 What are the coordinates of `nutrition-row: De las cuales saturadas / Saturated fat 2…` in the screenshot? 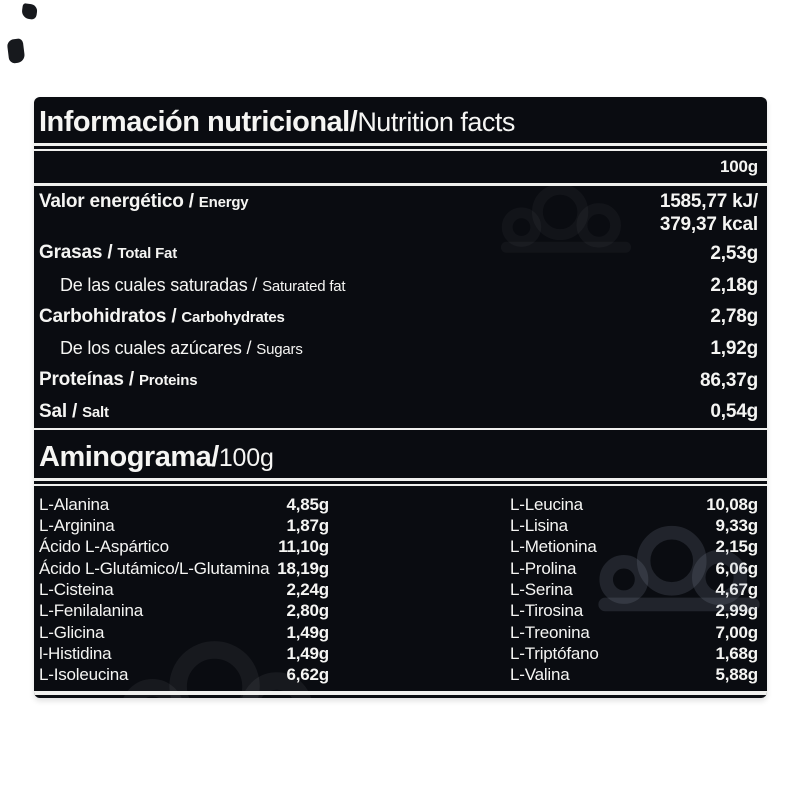 It's located at (398, 285).